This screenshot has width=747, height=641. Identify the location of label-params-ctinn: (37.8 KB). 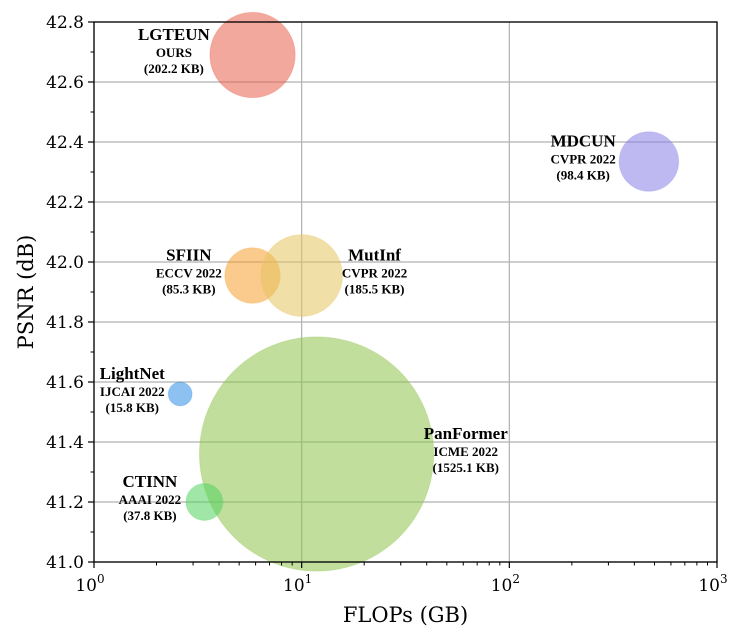
(149, 515).